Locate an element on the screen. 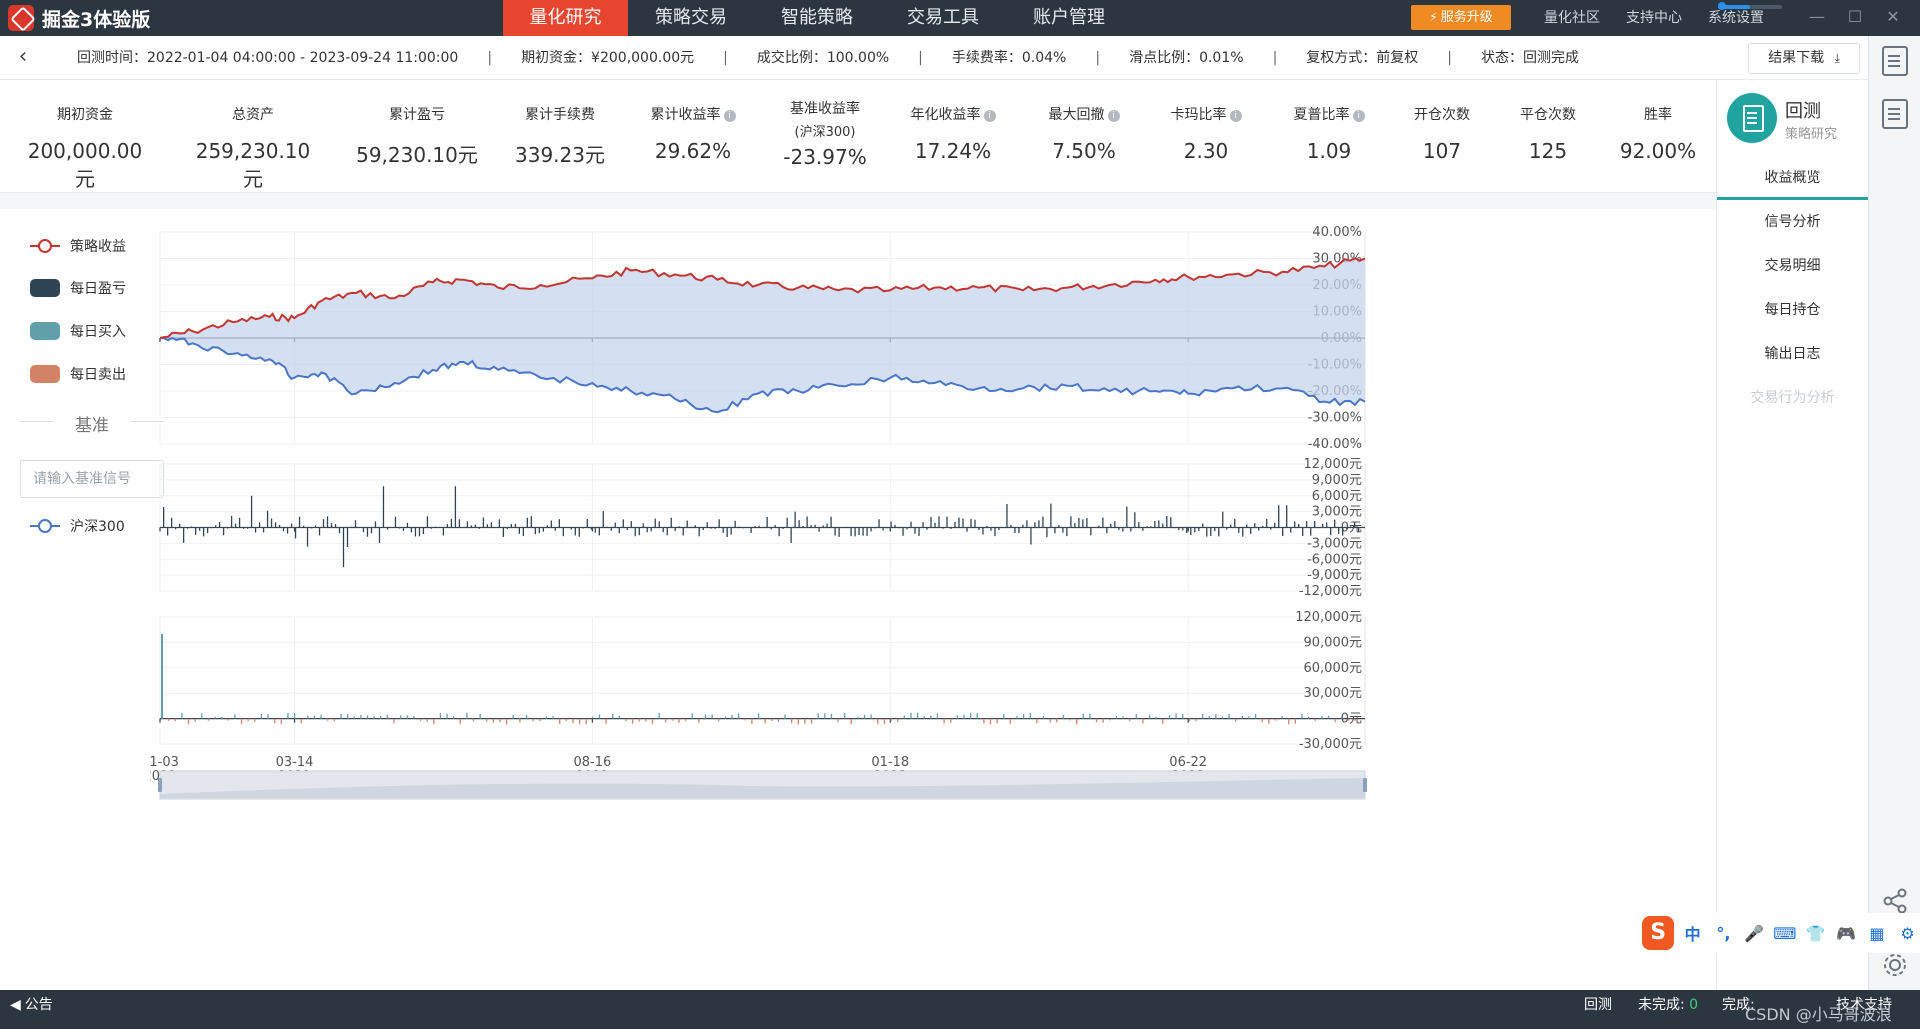 This screenshot has width=1920, height=1029. nav-quant-research: 量化研究 is located at coordinates (565, 18).